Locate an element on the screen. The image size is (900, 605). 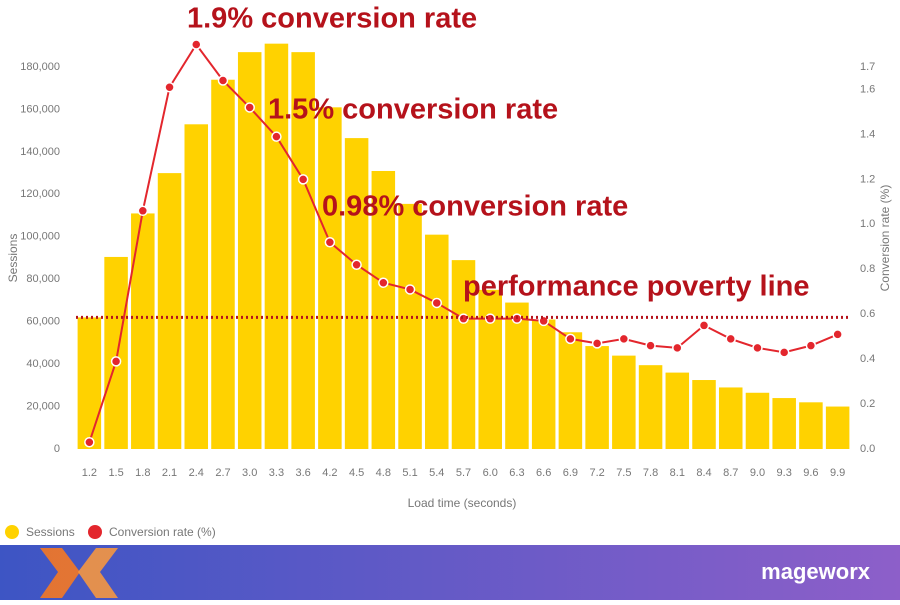
y2-axis-title: Conversion rate (%) is located at coordinates (885, 238).